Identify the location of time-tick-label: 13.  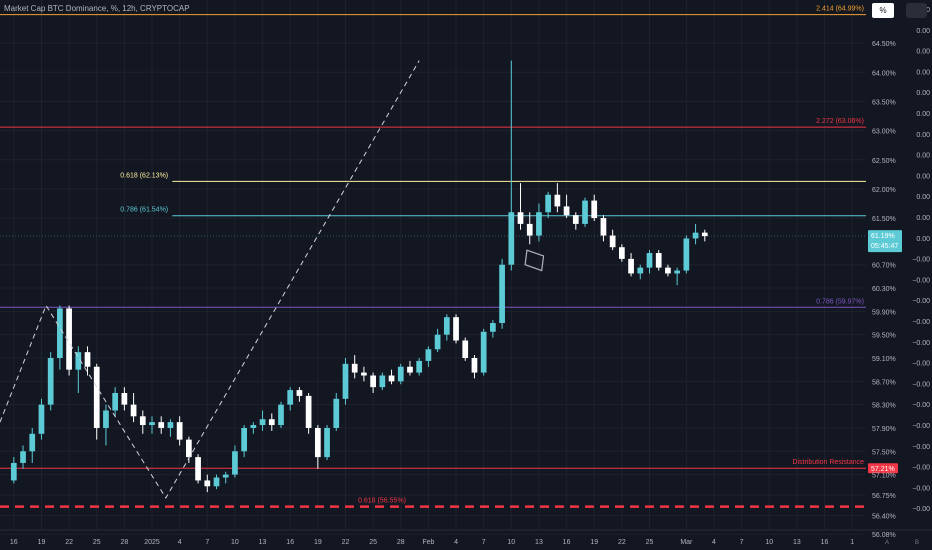
(797, 542).